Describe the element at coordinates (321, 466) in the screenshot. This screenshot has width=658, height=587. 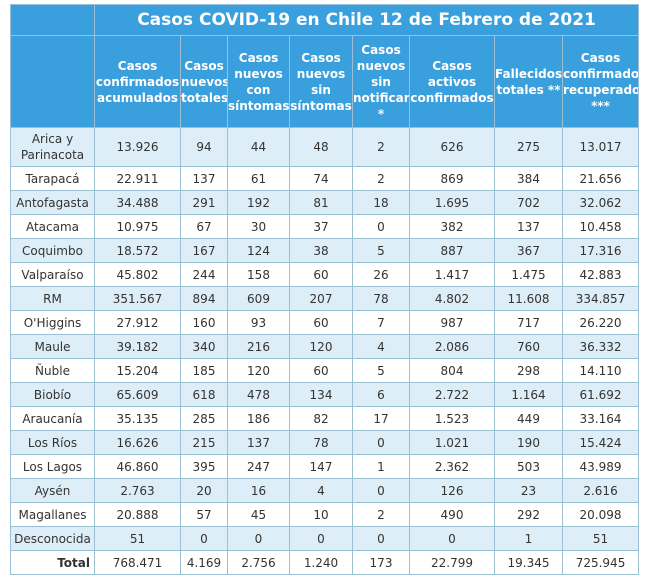
I see `value-cell: 147` at that location.